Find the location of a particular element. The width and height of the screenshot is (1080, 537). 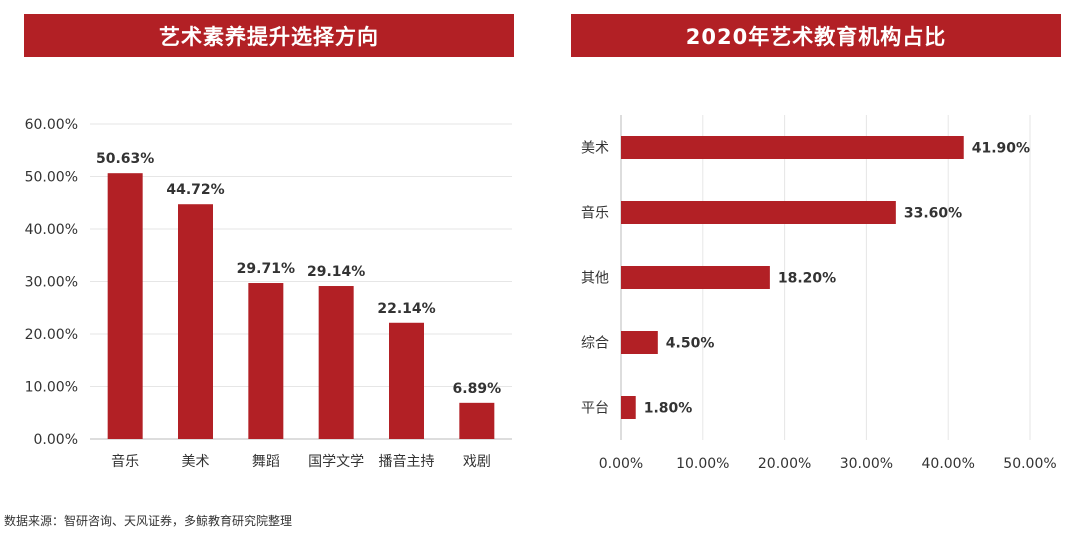

bar-value-label: 41.90% is located at coordinates (1001, 149).